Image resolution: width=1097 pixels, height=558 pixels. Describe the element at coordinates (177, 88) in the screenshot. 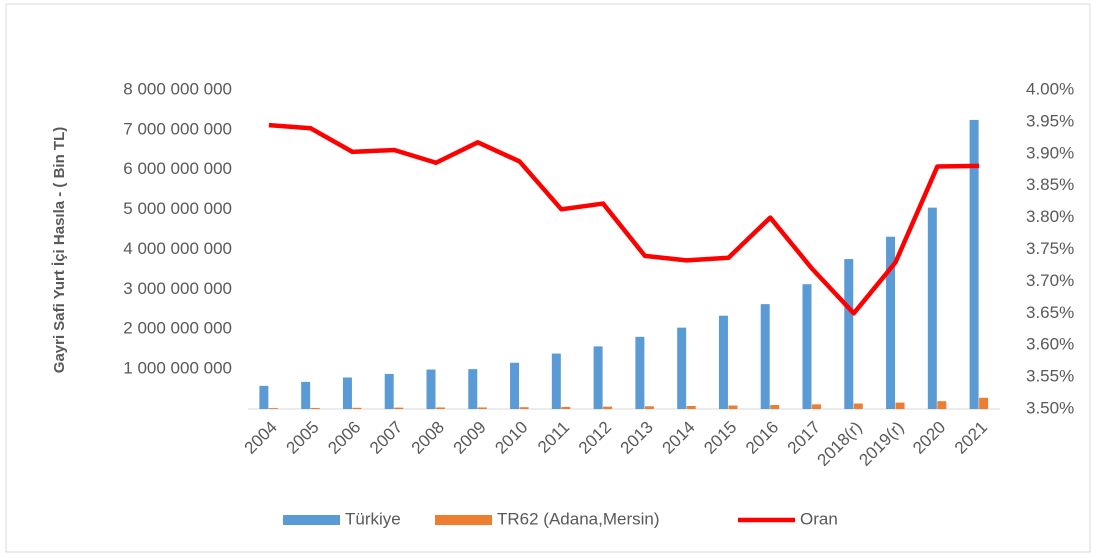

I see `y-tick-label: 8 000 000 000` at that location.